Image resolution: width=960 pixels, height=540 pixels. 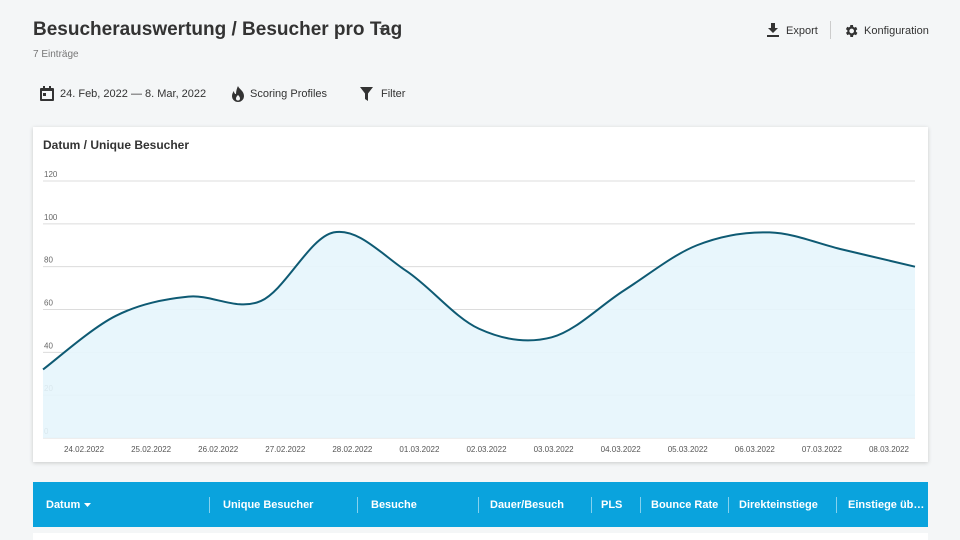 I want to click on x-tick-label: 06.03.2022, so click(x=755, y=449).